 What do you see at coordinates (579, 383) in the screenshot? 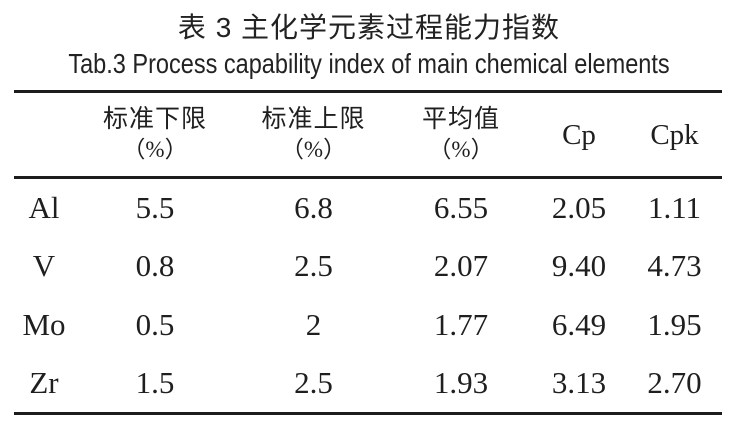
I see `value-cell: 3.13` at bounding box center [579, 383].